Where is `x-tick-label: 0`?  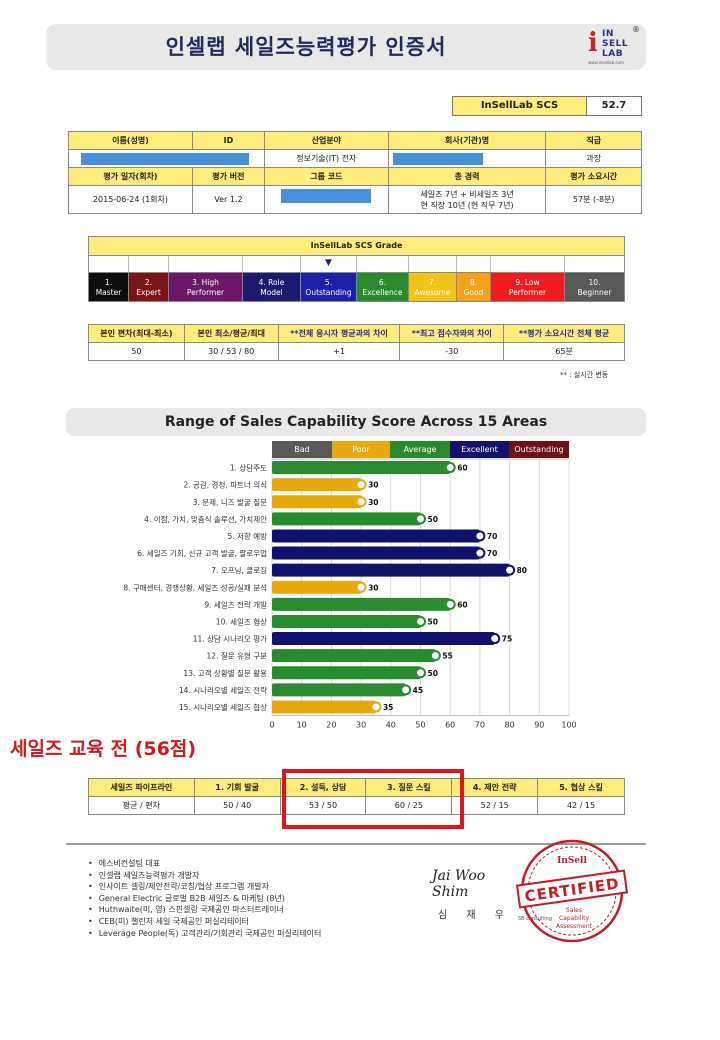 x-tick-label: 0 is located at coordinates (271, 725).